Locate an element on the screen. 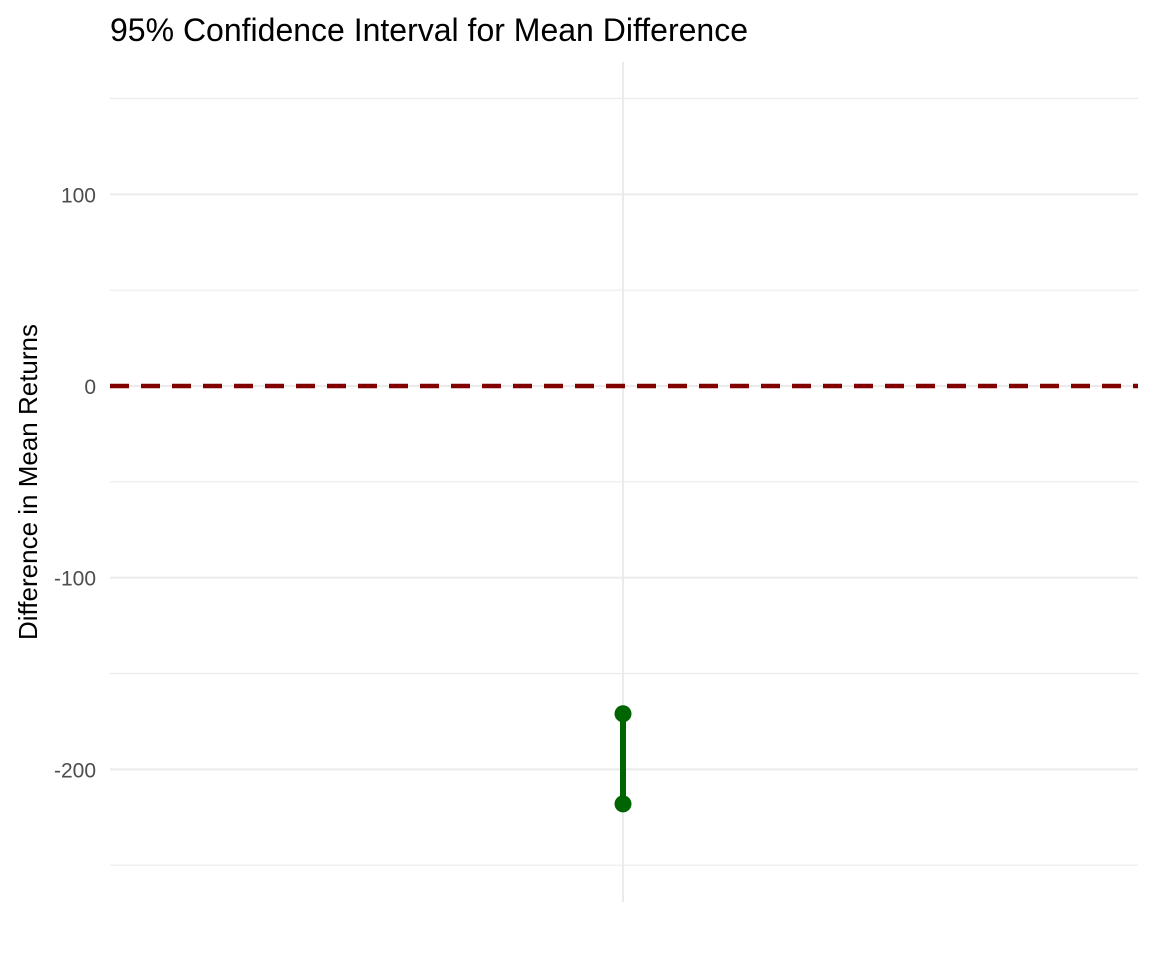 Image resolution: width=1152 pixels, height=960 pixels. y-tick-label: 100 is located at coordinates (78, 195).